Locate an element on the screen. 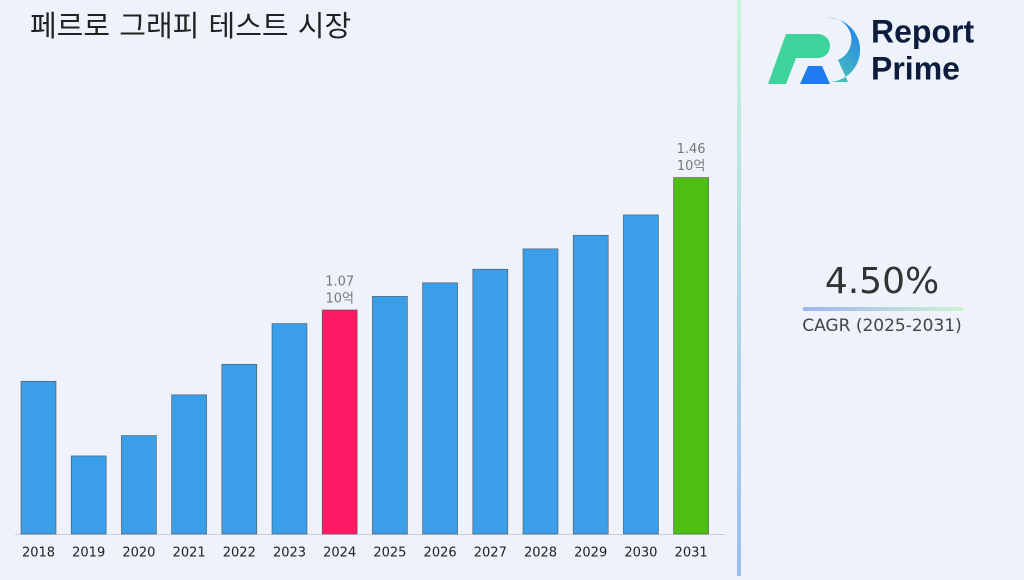  x-tick-label: 2021 is located at coordinates (189, 553).